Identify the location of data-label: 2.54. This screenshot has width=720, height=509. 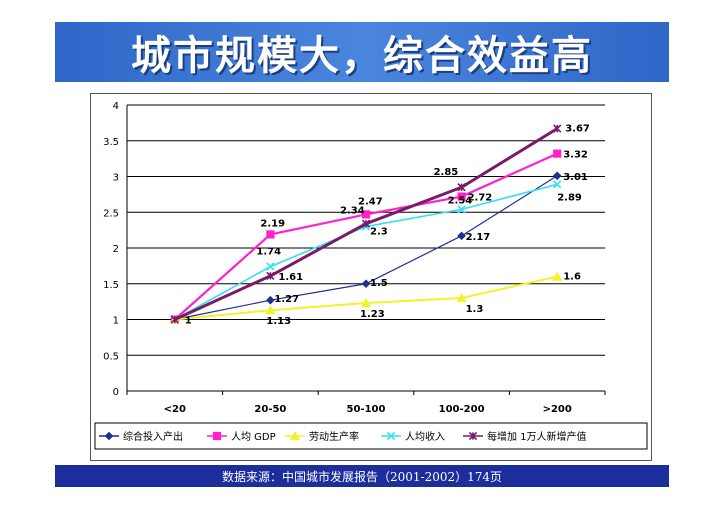
(460, 200).